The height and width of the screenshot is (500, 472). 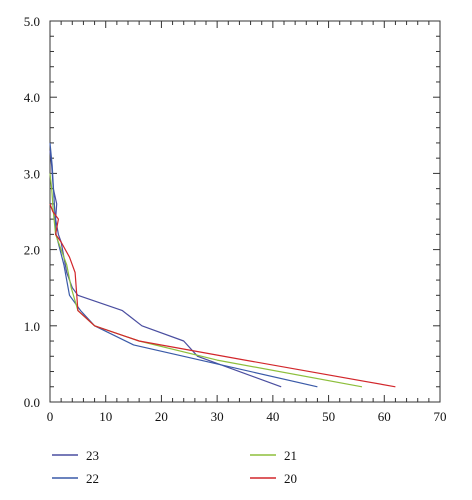 What do you see at coordinates (328, 416) in the screenshot?
I see `x-tick-label: 50` at bounding box center [328, 416].